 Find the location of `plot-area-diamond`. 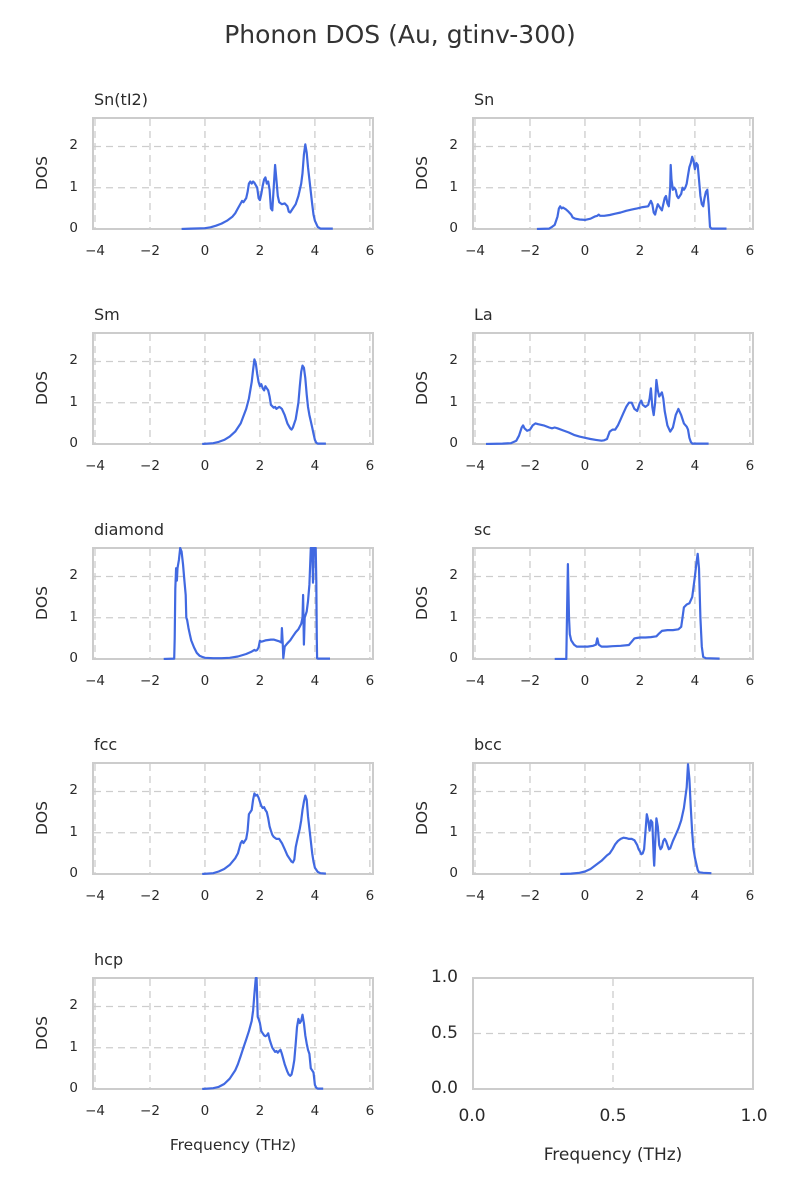

plot-area-diamond is located at coordinates (233, 603).